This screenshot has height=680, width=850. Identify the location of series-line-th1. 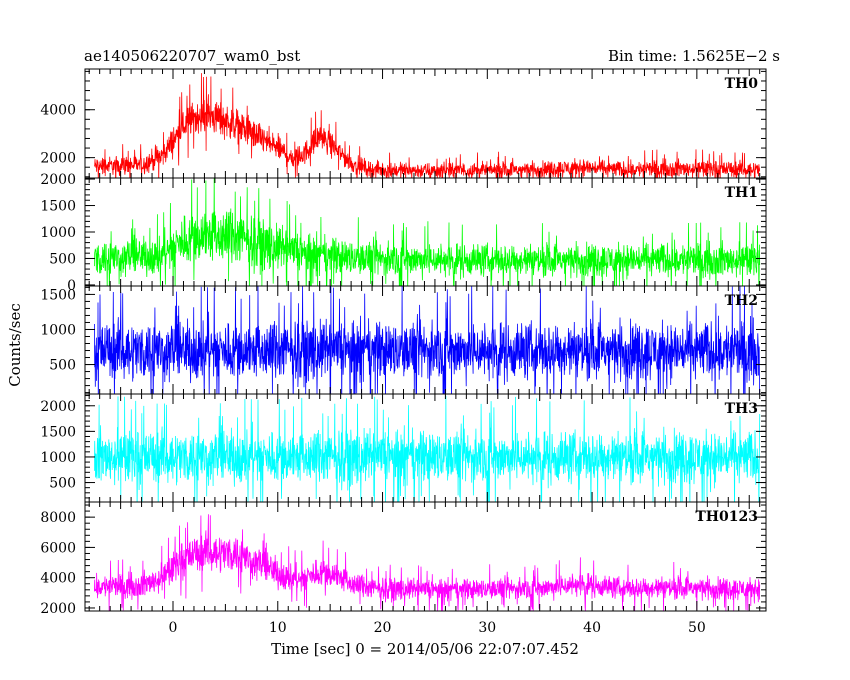
(427, 232).